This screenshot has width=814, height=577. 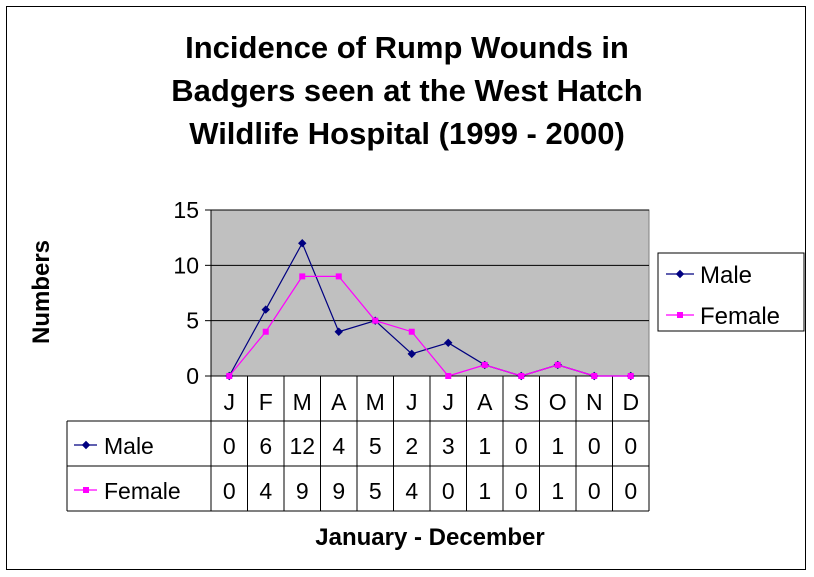 I want to click on x-axis-label: January - December, so click(x=429, y=537).